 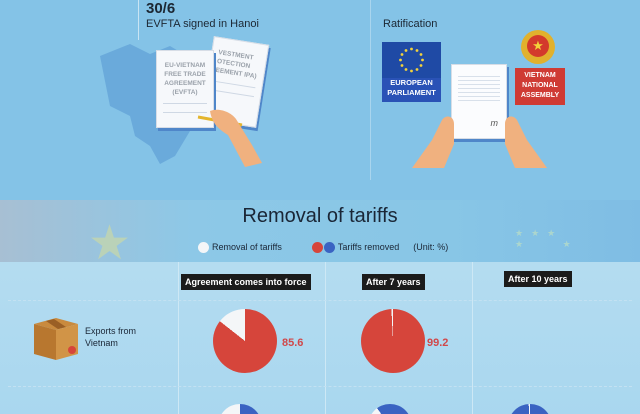 What do you see at coordinates (161, 8) in the screenshot?
I see `event-date: 30/6` at bounding box center [161, 8].